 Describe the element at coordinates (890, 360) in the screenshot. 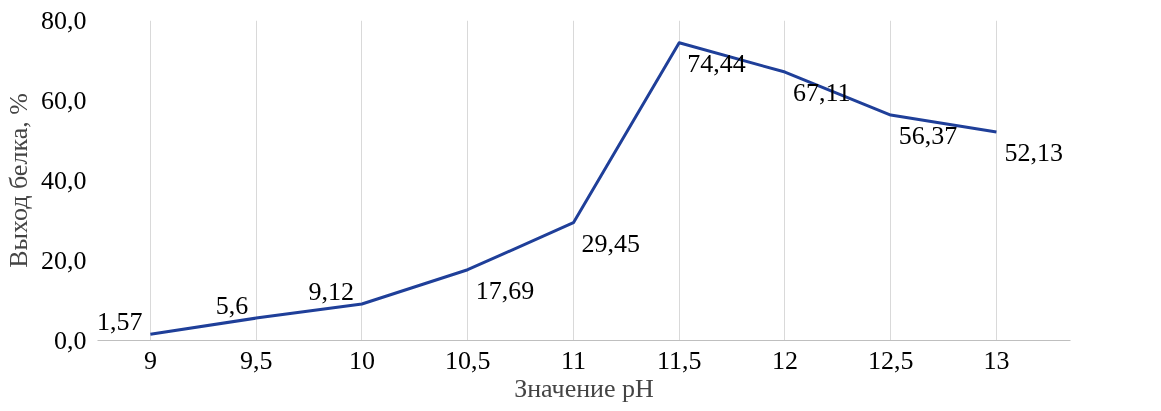

I see `x-tick-label: 12,5` at that location.